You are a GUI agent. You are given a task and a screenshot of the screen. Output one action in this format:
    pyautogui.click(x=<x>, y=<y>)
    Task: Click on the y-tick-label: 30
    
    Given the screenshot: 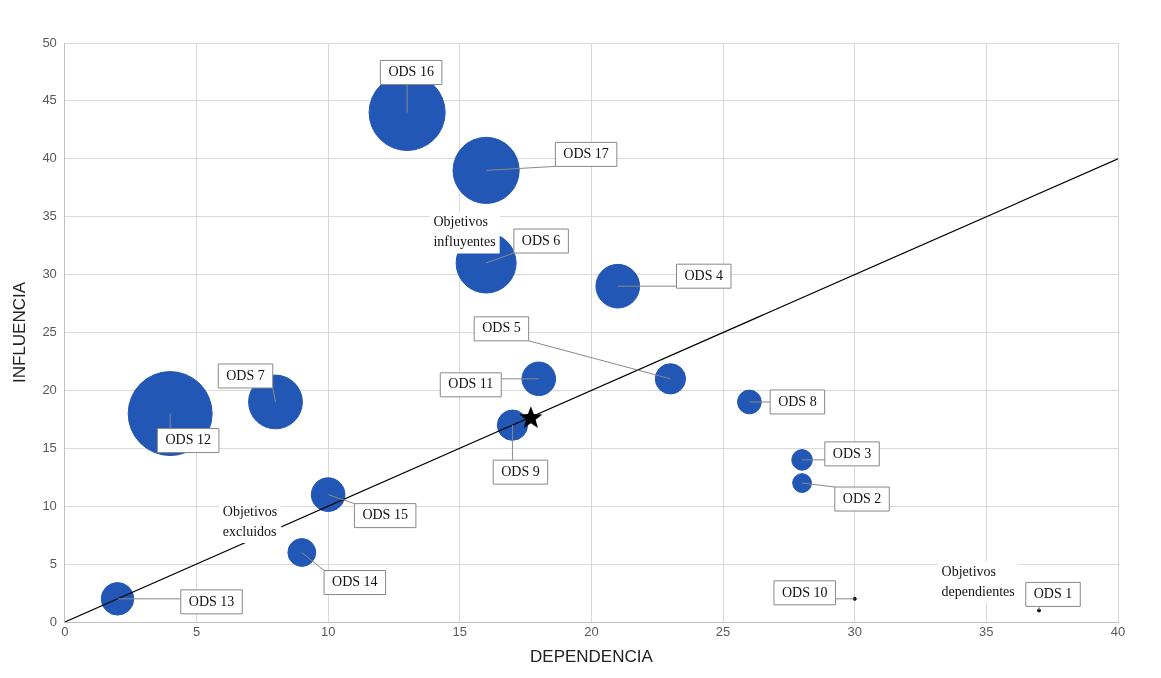 What is the action you would take?
    pyautogui.click(x=49, y=274)
    